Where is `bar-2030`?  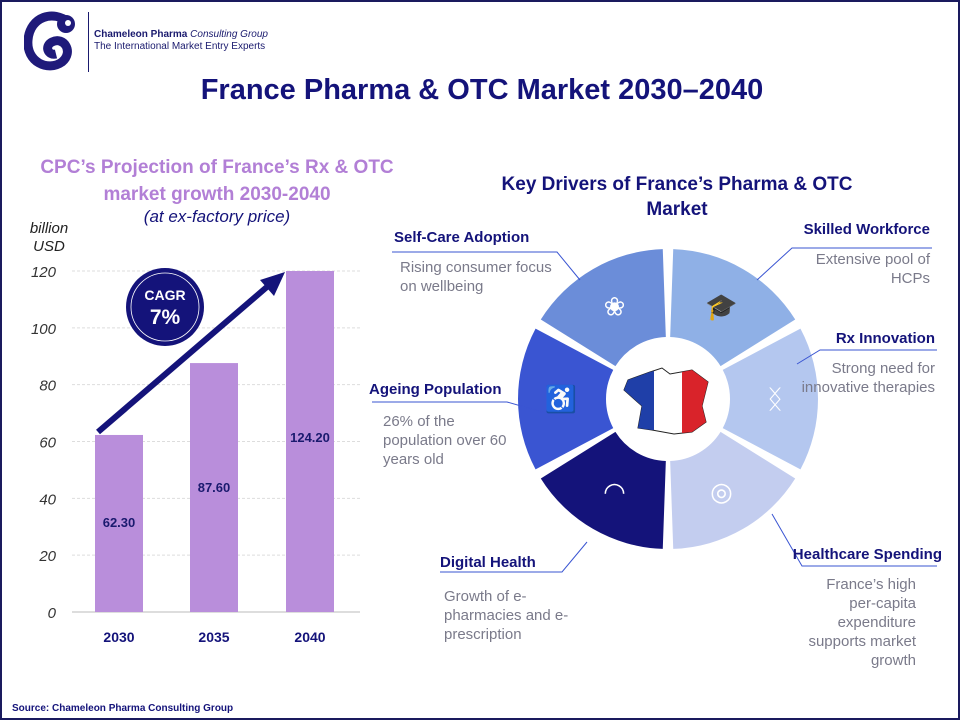 bar-2030 is located at coordinates (119, 523).